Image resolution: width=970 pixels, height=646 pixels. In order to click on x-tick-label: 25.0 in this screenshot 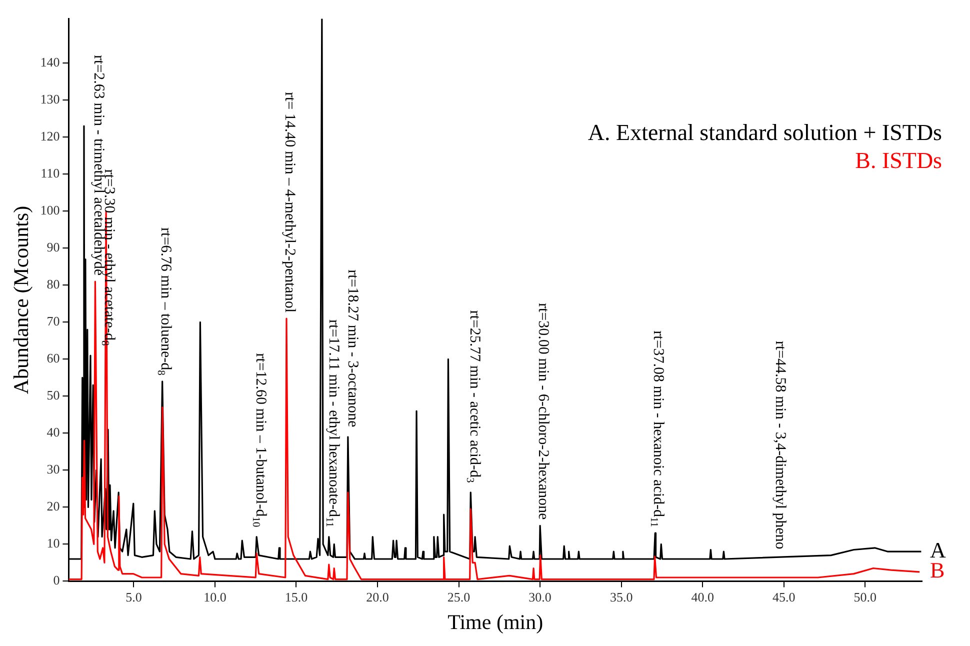, I will do `click(458, 596)`.